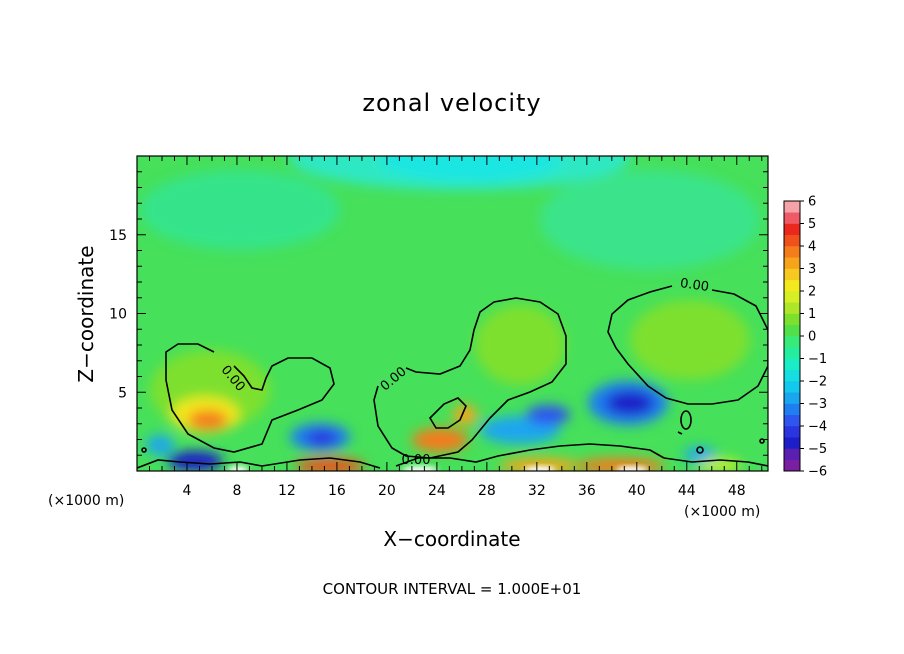 The width and height of the screenshot is (904, 654). What do you see at coordinates (287, 491) in the screenshot?
I see `x-tick-label: 12` at bounding box center [287, 491].